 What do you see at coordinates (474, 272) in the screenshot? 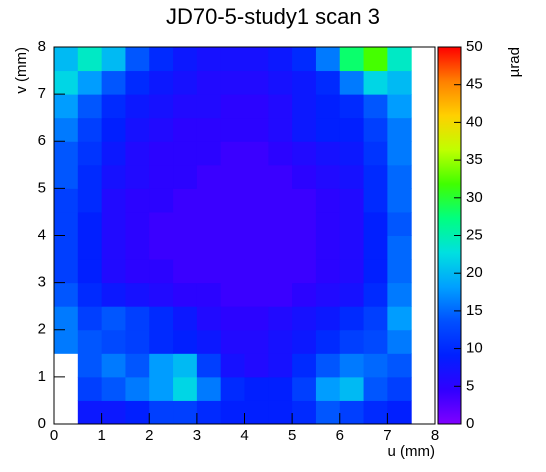
I see `colorbar-tick-label: 20` at bounding box center [474, 272].